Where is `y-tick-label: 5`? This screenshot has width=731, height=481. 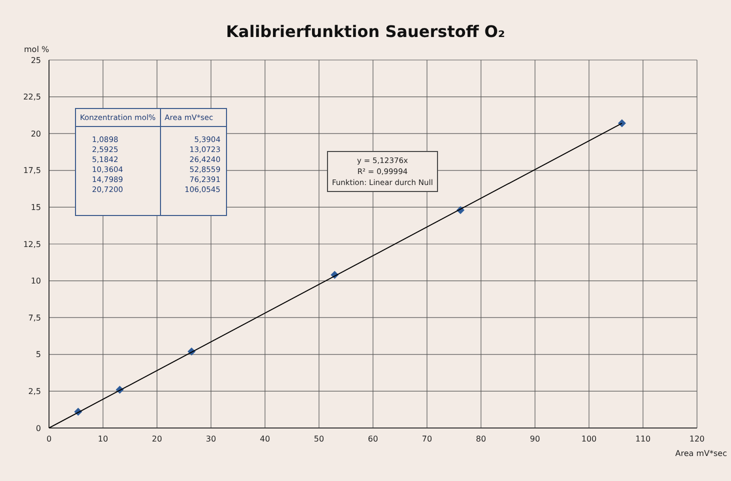 y-tick-label: 5 is located at coordinates (38, 355).